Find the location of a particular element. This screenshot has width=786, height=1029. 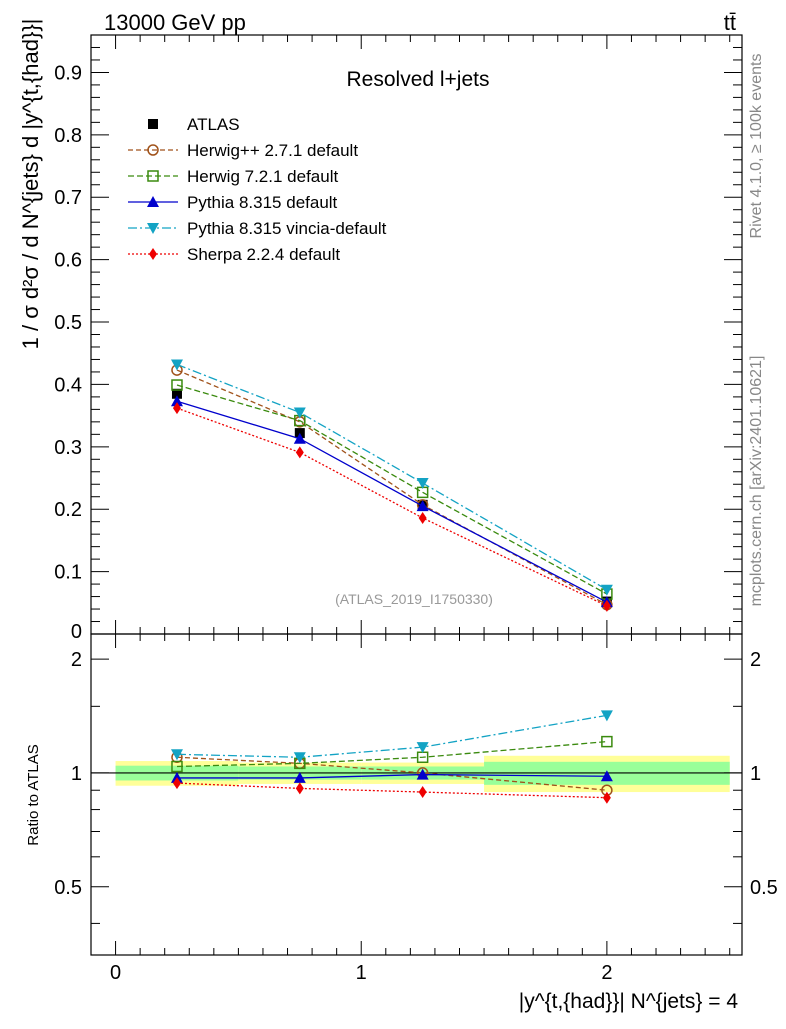

ratio-y-tick-label-right: 0.5 is located at coordinates (764, 888).